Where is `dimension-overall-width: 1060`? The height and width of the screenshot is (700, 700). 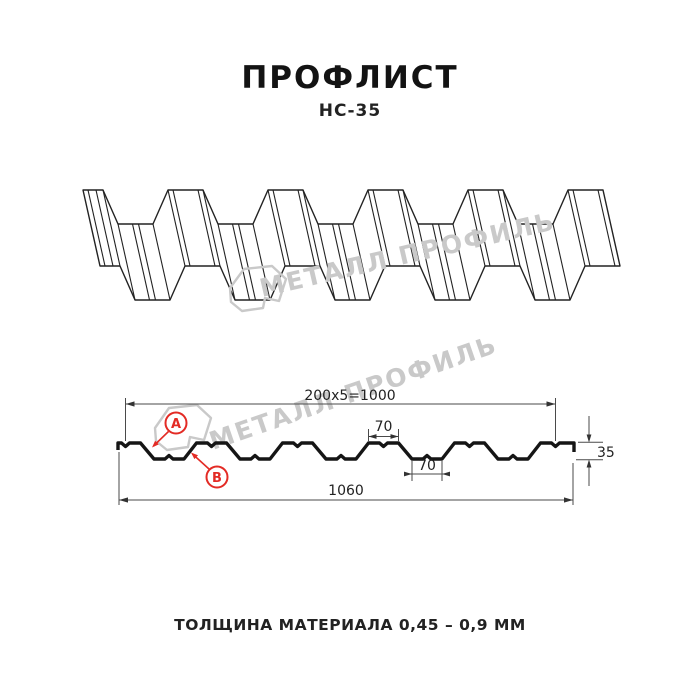
dimension-overall-width: 1060 is located at coordinates (346, 478).